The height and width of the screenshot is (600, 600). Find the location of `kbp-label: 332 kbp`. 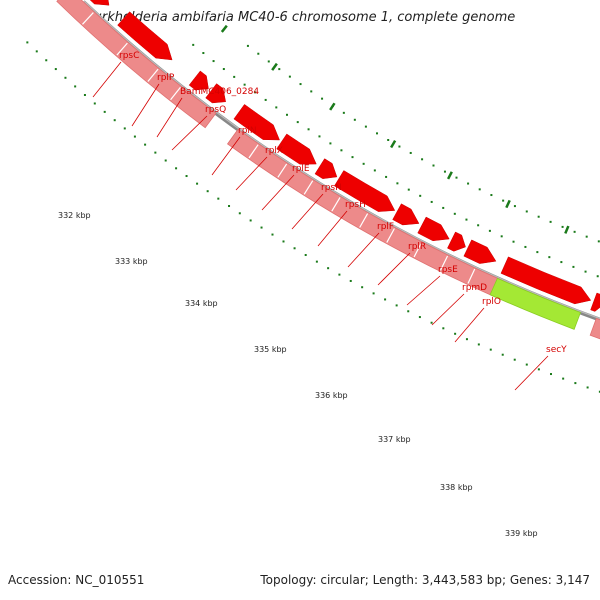

kbp-label: 332 kbp is located at coordinates (74, 215).